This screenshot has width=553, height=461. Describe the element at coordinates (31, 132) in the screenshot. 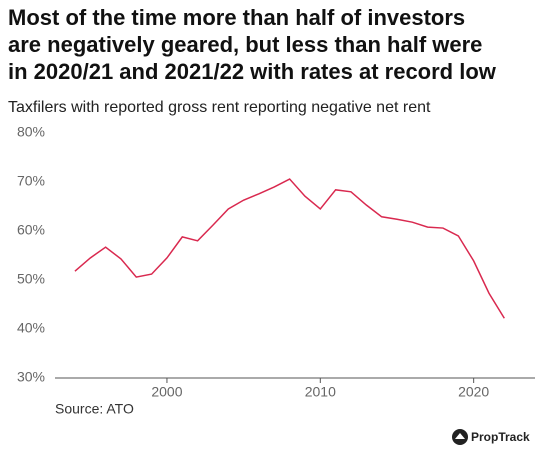

I see `y-tick-label: 80%` at that location.